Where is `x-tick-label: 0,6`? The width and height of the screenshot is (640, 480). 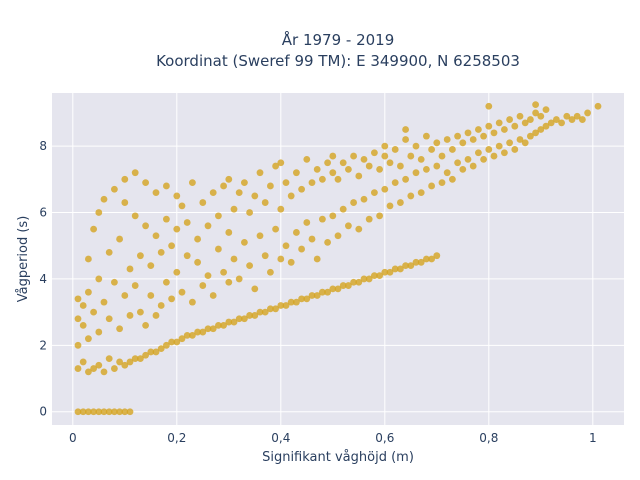 x-tick-label: 0,6 is located at coordinates (384, 438).